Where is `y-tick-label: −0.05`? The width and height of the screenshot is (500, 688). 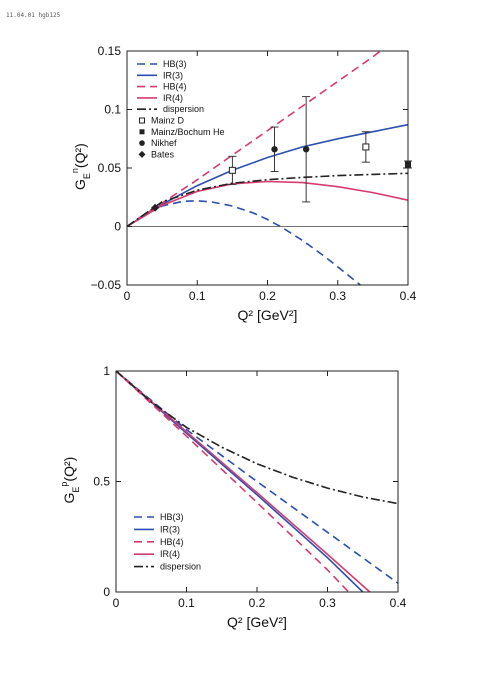 y-tick-label: −0.05 is located at coordinates (106, 285).